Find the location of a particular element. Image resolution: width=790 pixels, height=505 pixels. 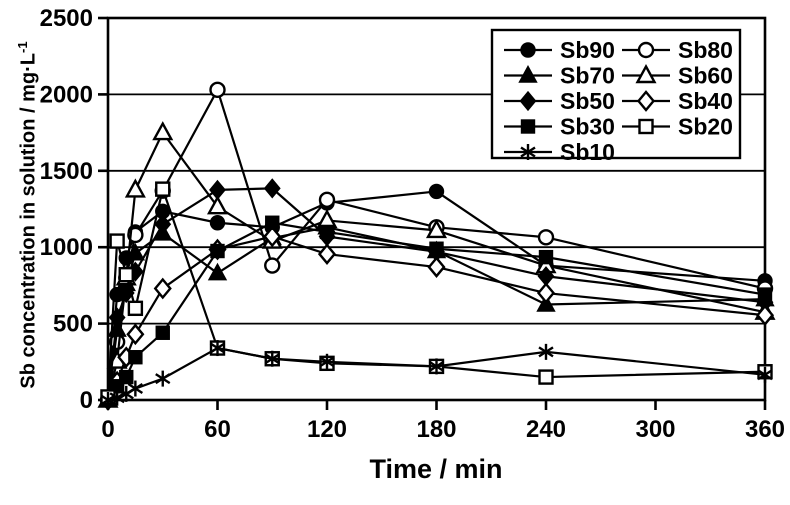

series-Sb10 is located at coordinates (436, 374).